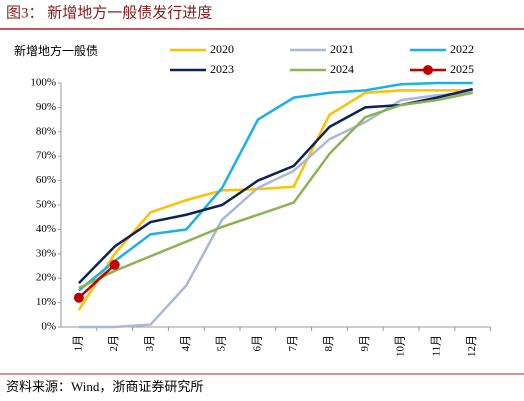 This screenshot has width=524, height=401. Describe the element at coordinates (436, 346) in the screenshot. I see `x-tick-label: 11月` at that location.